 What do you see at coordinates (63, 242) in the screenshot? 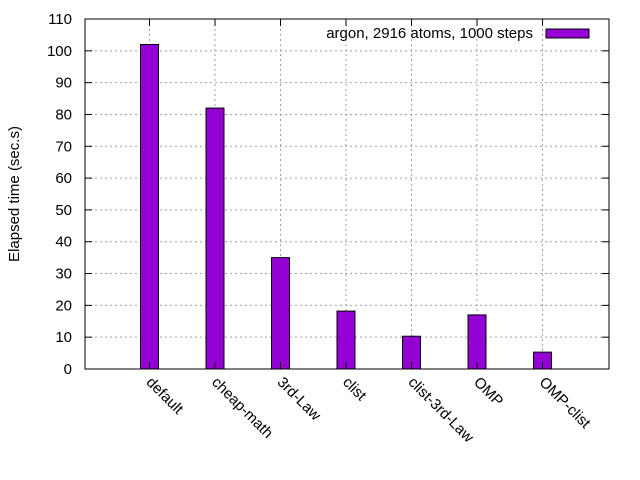
I see `y-tick-label: 40` at bounding box center [63, 242].